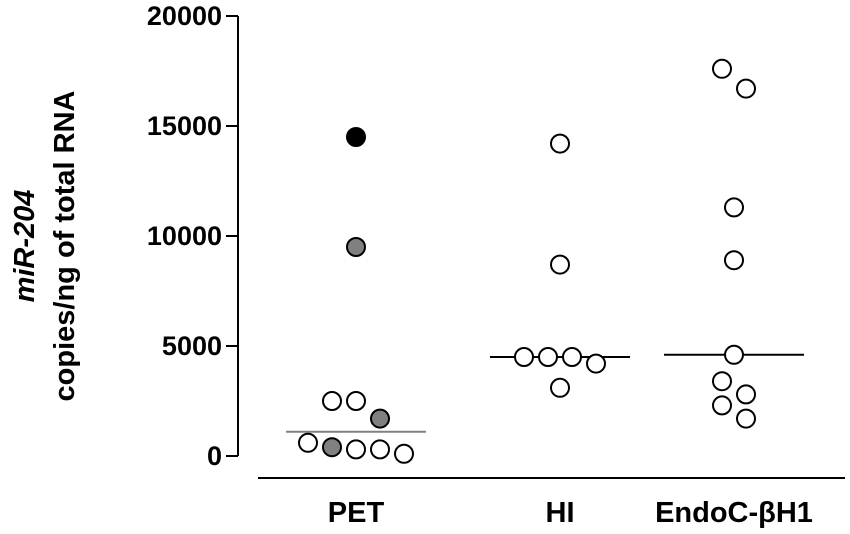  Describe the element at coordinates (734, 513) in the screenshot. I see `x-category-label: EndoC-βH1` at that location.